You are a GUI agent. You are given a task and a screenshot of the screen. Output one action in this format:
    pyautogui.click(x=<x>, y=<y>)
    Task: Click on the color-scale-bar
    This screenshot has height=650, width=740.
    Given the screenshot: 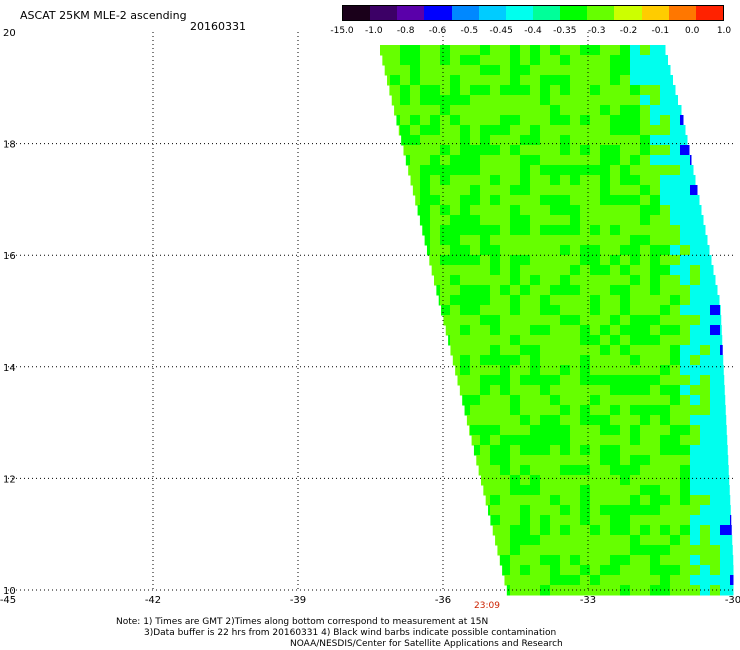 What is the action you would take?
    pyautogui.click(x=533, y=13)
    